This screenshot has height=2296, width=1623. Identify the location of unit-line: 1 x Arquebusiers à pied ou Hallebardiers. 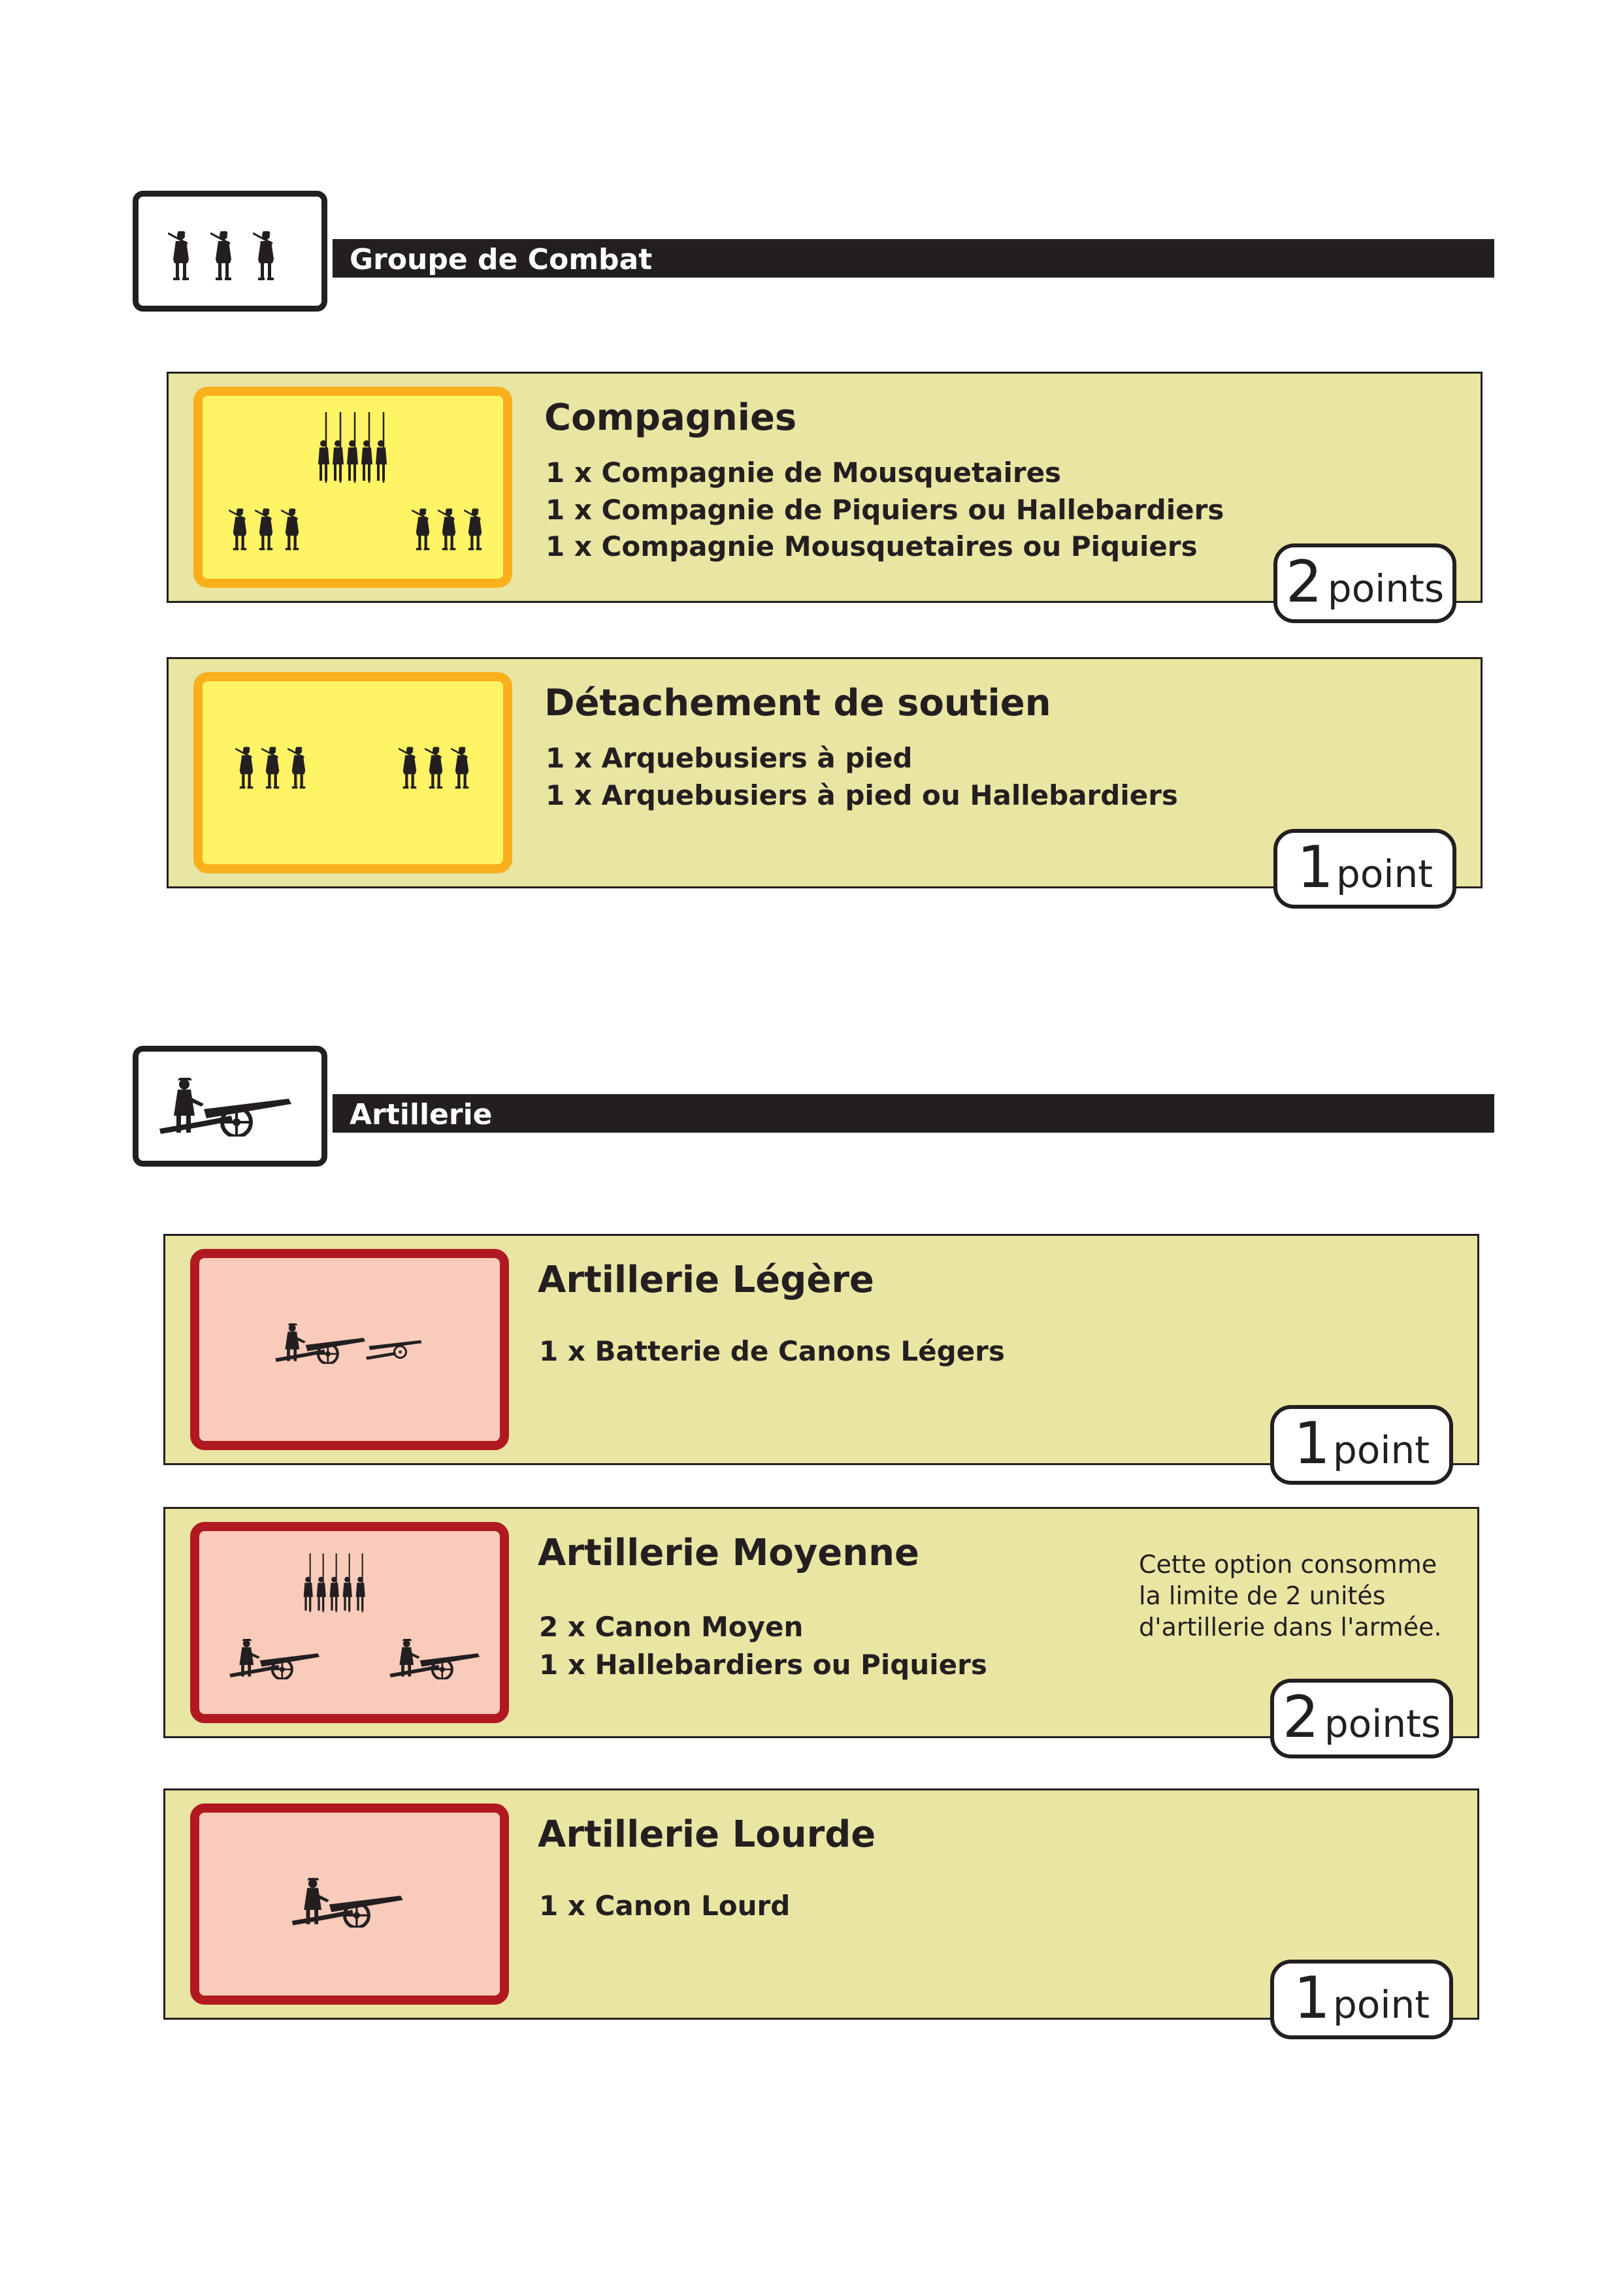
(862, 795).